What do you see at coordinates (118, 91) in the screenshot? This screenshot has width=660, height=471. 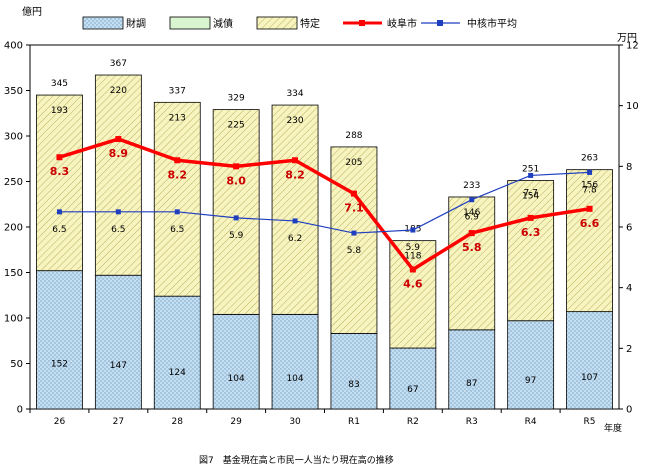 I see `bar-tokutei-label: 220` at bounding box center [118, 91].